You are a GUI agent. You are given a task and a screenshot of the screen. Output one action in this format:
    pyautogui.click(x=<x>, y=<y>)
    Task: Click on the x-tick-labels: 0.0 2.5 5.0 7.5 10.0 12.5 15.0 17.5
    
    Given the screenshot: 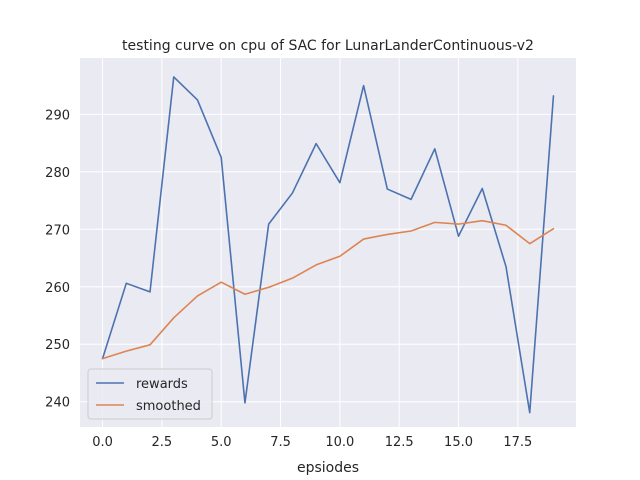 What is the action you would take?
    pyautogui.click(x=312, y=442)
    